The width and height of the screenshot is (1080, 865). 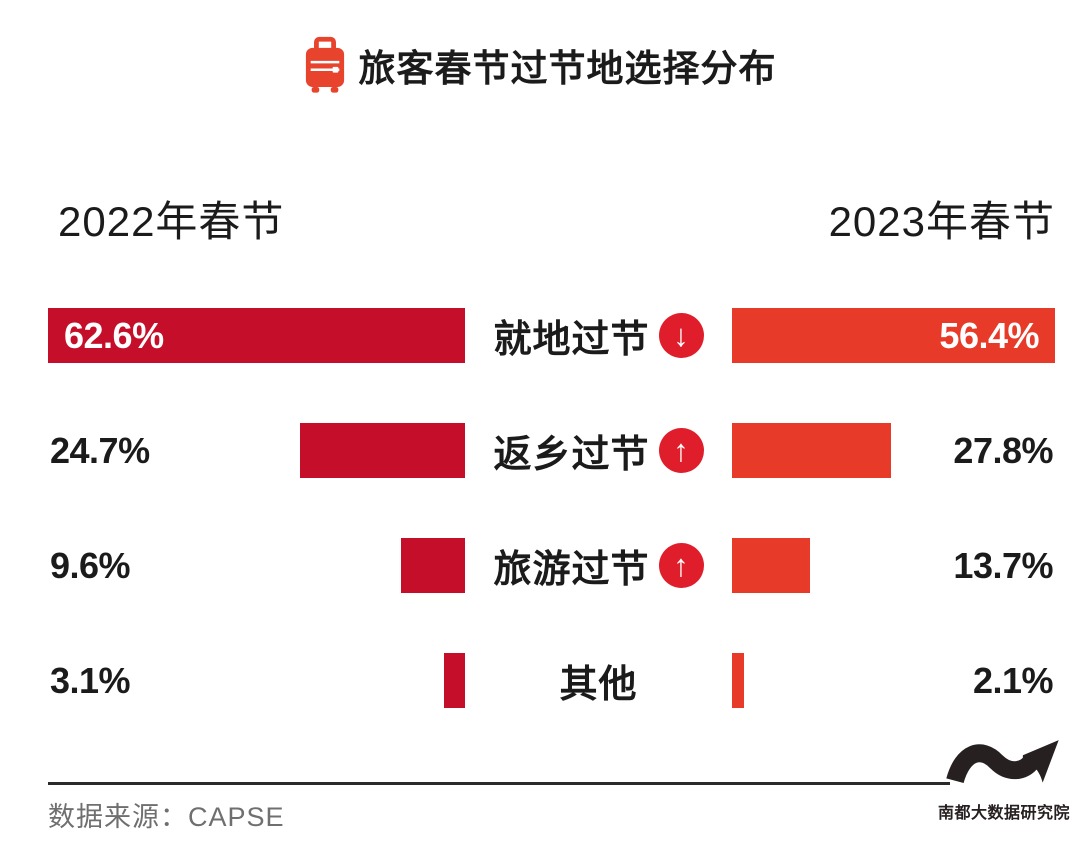 What do you see at coordinates (567, 68) in the screenshot?
I see `chart-title: 旅客春节过节地选择分布` at bounding box center [567, 68].